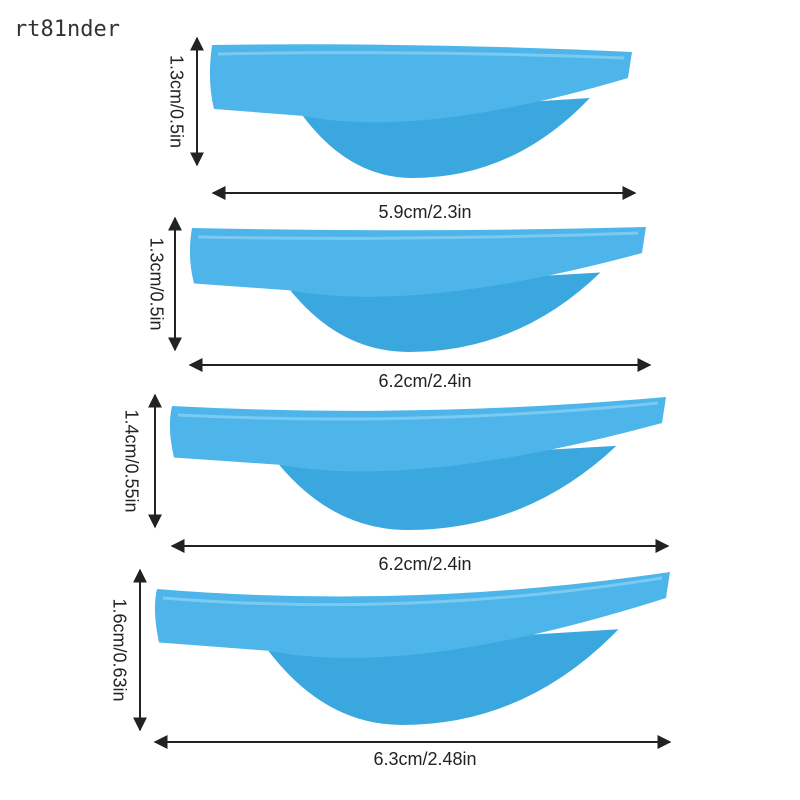 Image resolution: width=800 pixels, height=800 pixels. I want to click on width-label: 6.3cm/2.48in, so click(424, 759).